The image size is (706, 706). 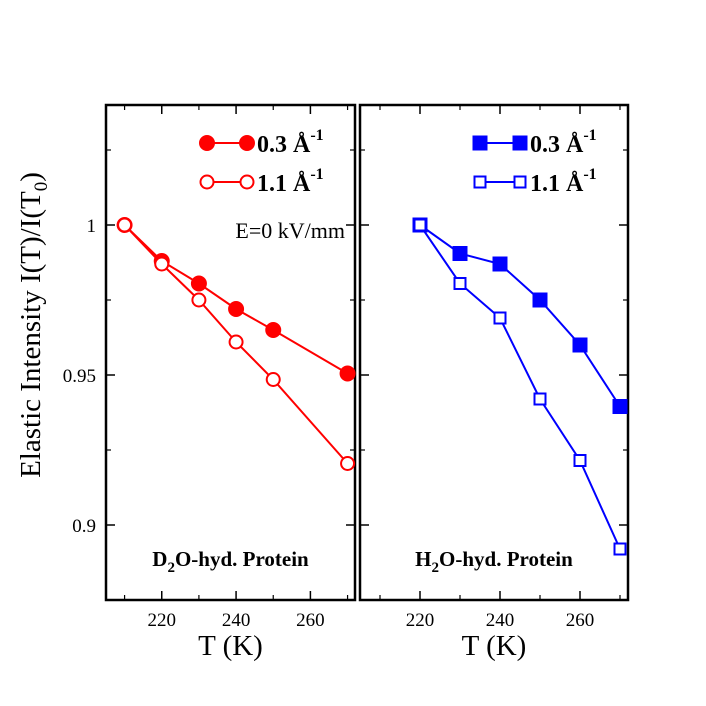 What do you see at coordinates (79, 376) in the screenshot?
I see `y-tick-label: 0.95` at bounding box center [79, 376].